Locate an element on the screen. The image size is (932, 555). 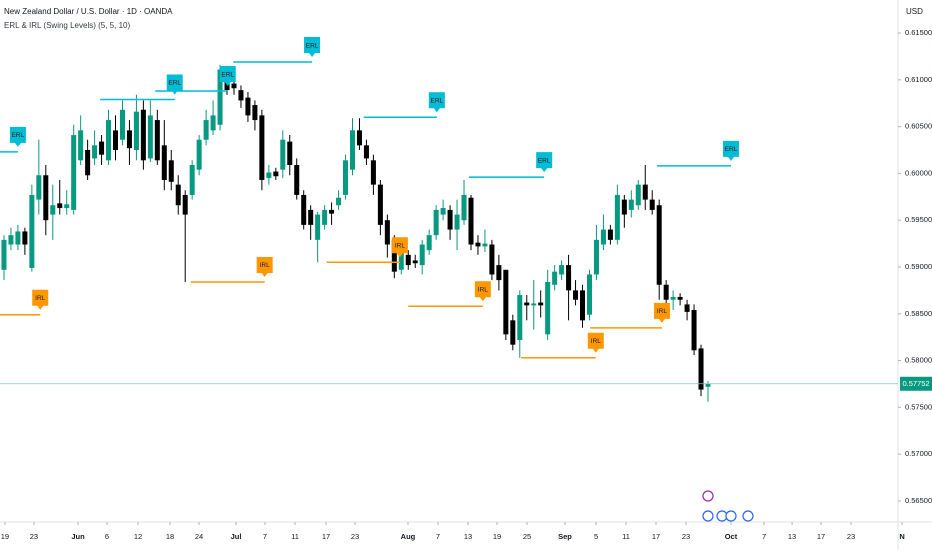
x-tick-label: Jun is located at coordinates (78, 536).